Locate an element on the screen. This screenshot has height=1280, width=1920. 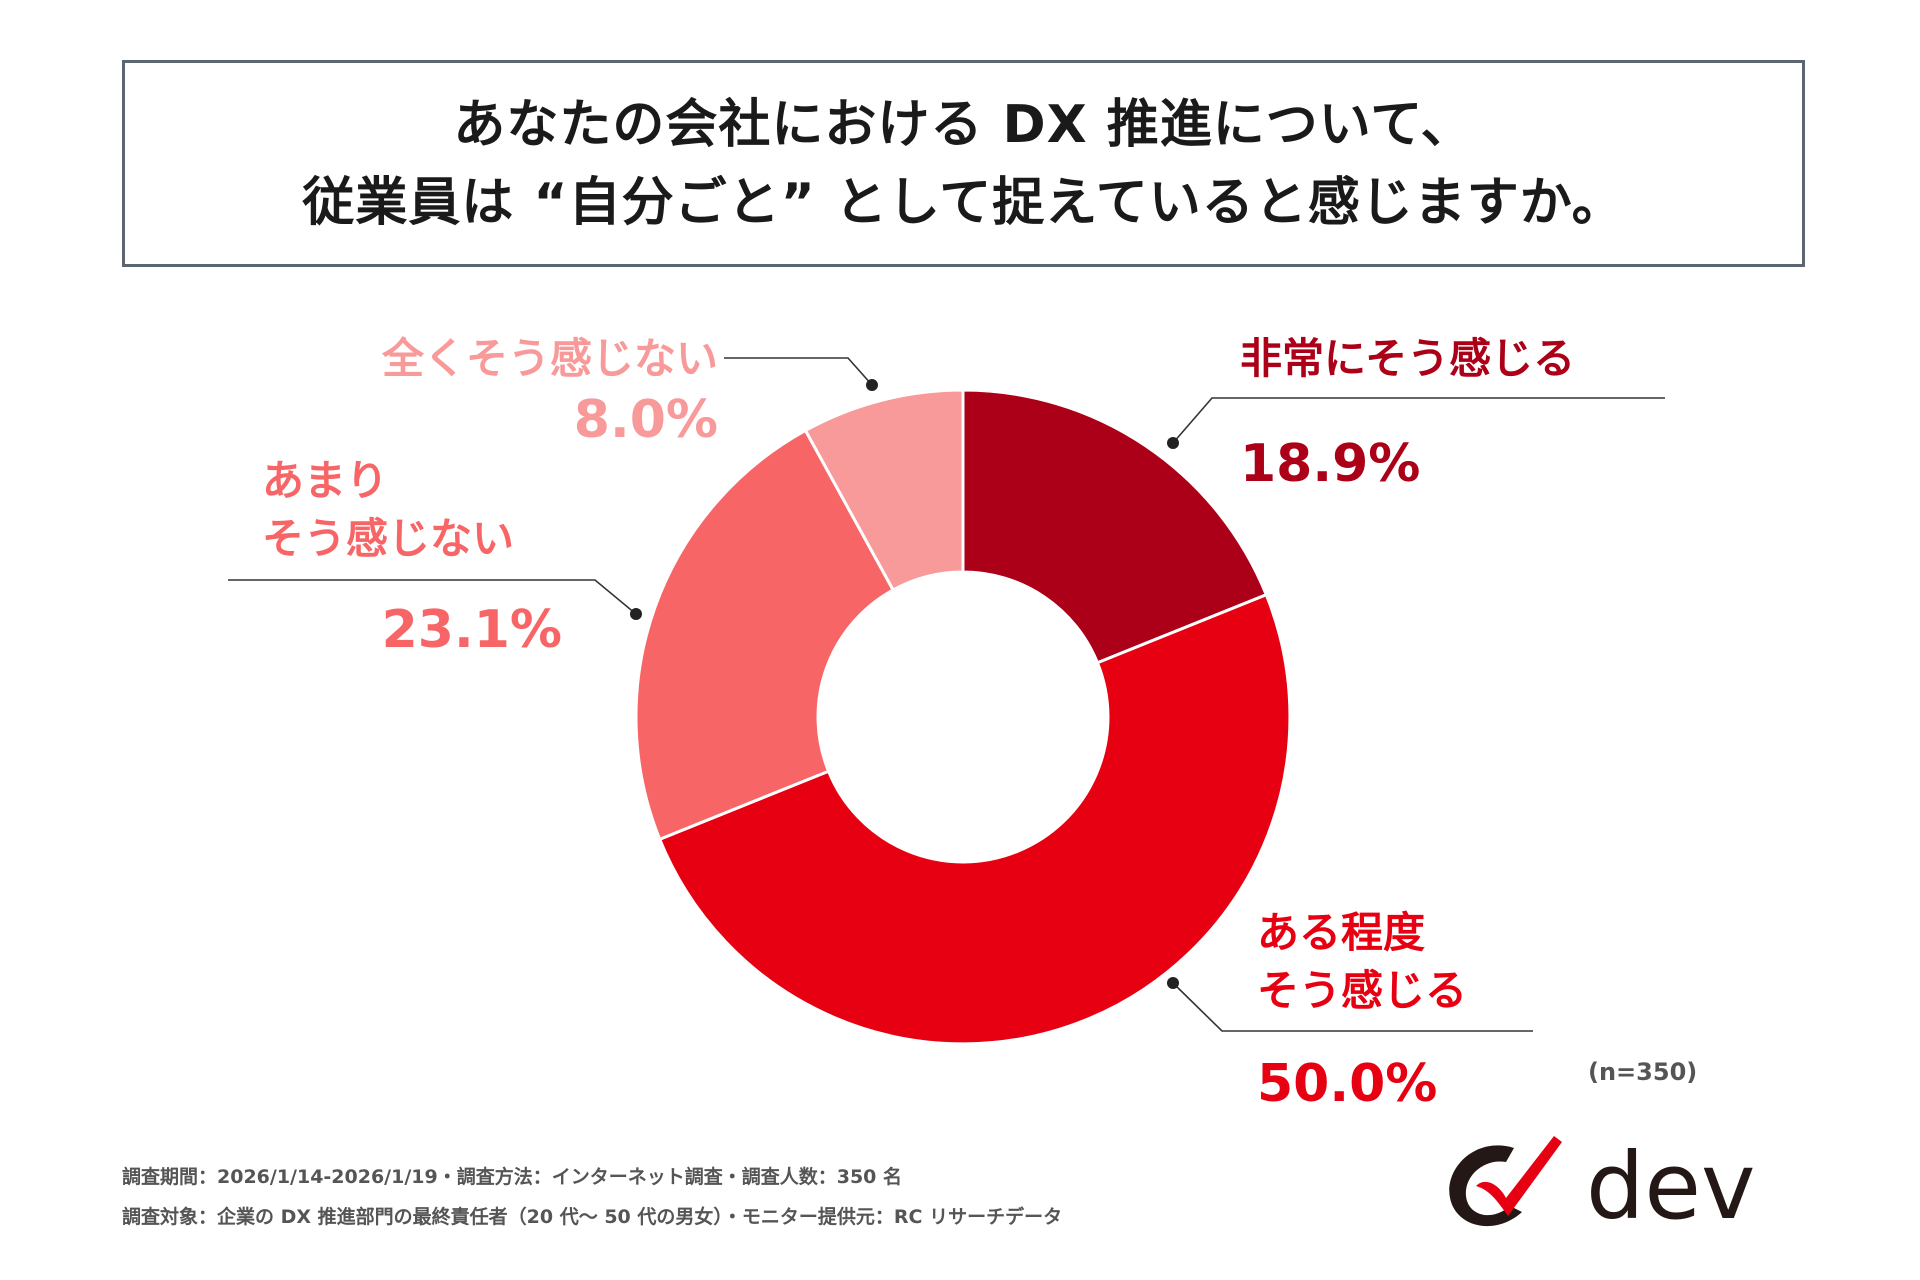
leader-very-much is located at coordinates (1418, 420).